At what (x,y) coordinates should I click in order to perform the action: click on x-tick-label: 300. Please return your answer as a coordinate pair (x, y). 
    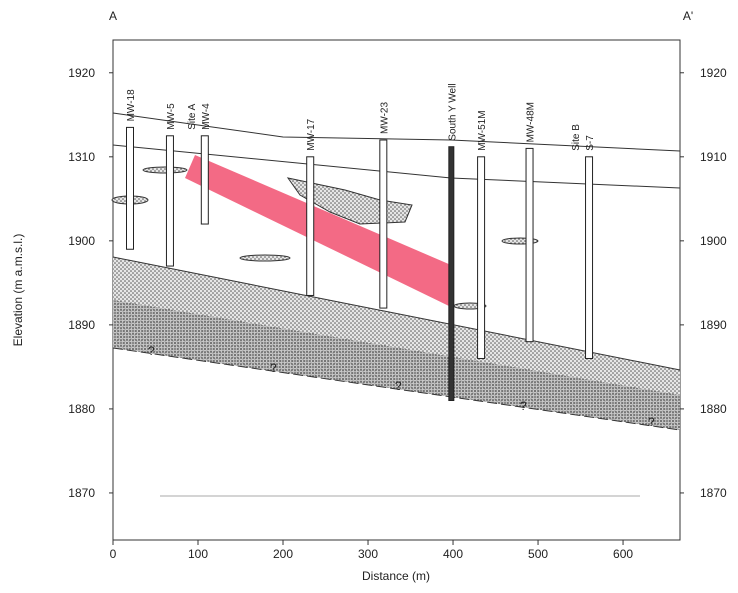
    Looking at the image, I should click on (368, 554).